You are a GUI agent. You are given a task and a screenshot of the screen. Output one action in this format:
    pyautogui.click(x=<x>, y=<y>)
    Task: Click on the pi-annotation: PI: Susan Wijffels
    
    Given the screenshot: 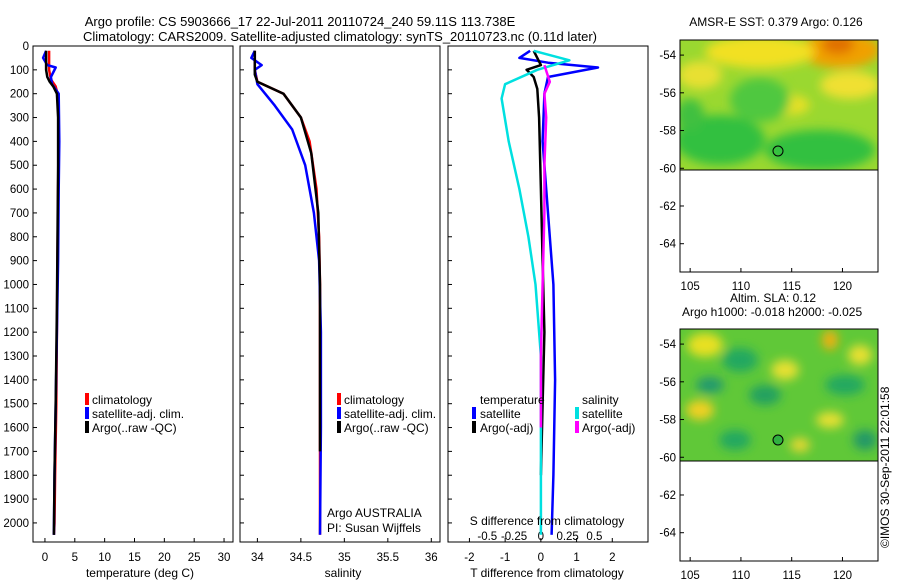 What is the action you would take?
    pyautogui.click(x=374, y=528)
    